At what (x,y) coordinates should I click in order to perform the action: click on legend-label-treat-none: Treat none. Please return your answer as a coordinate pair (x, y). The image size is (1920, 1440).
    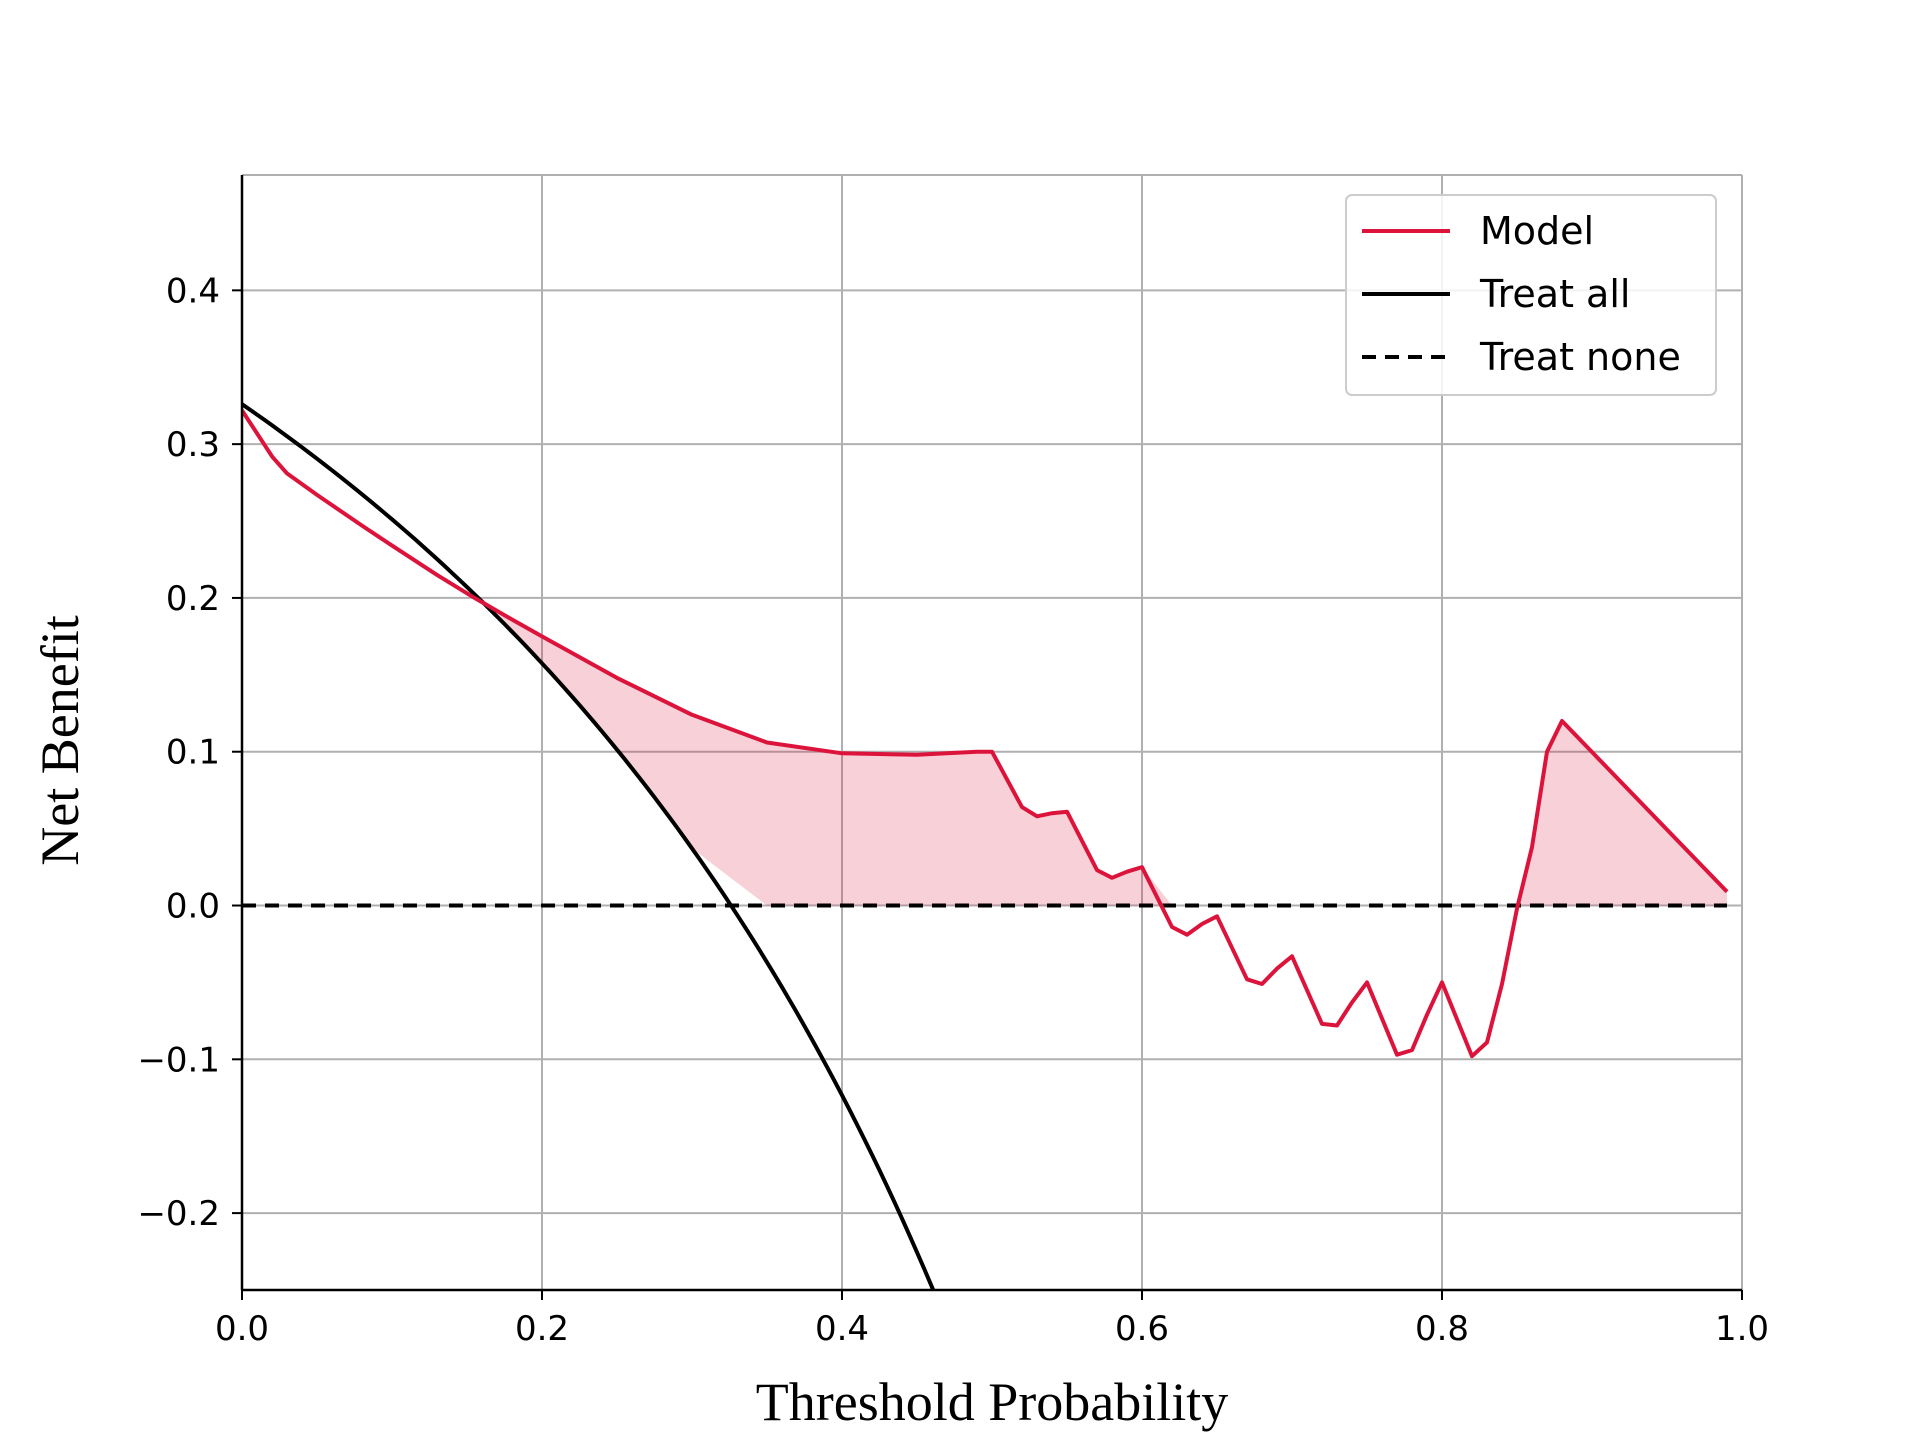
    Looking at the image, I should click on (1580, 357).